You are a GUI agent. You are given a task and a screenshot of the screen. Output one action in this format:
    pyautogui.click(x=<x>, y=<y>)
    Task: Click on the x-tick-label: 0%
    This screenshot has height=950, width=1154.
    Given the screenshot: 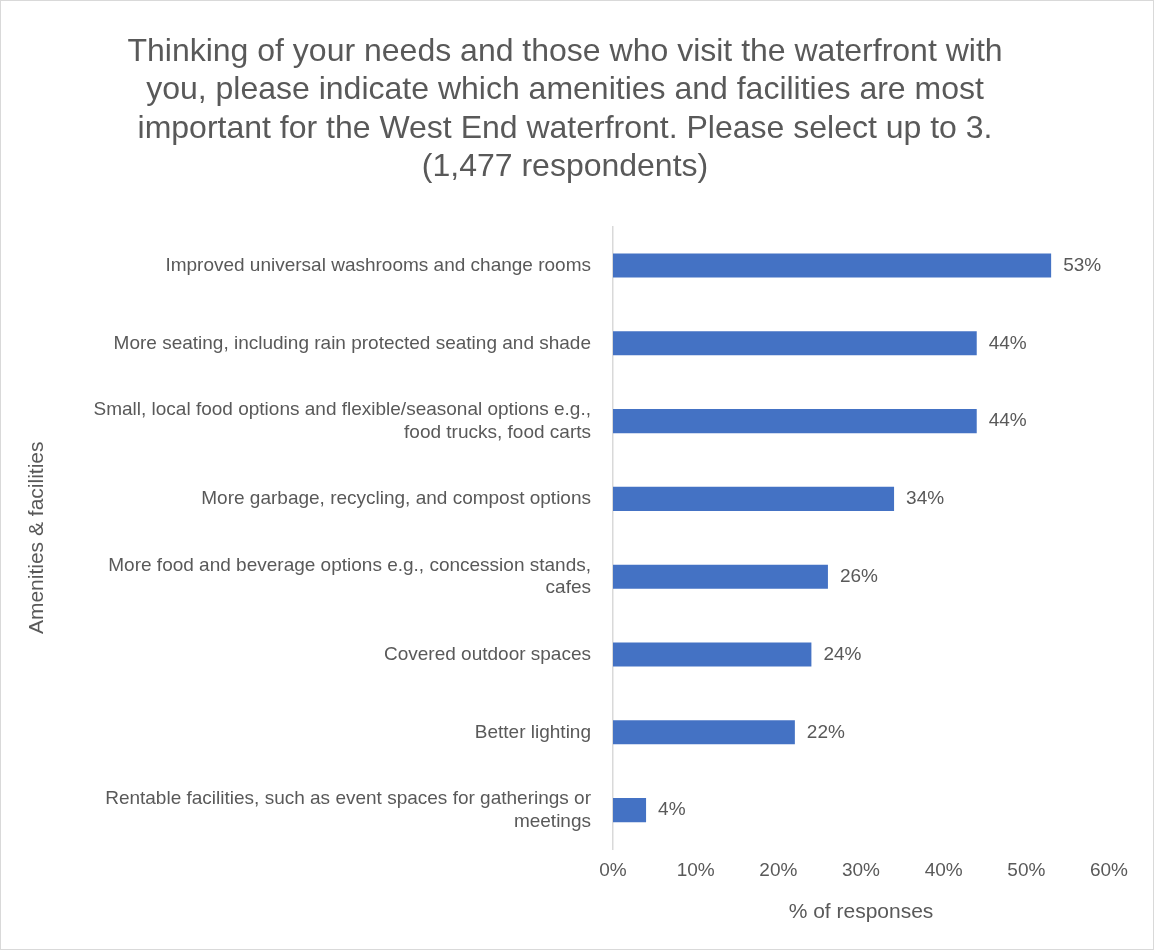 What is the action you would take?
    pyautogui.click(x=613, y=869)
    